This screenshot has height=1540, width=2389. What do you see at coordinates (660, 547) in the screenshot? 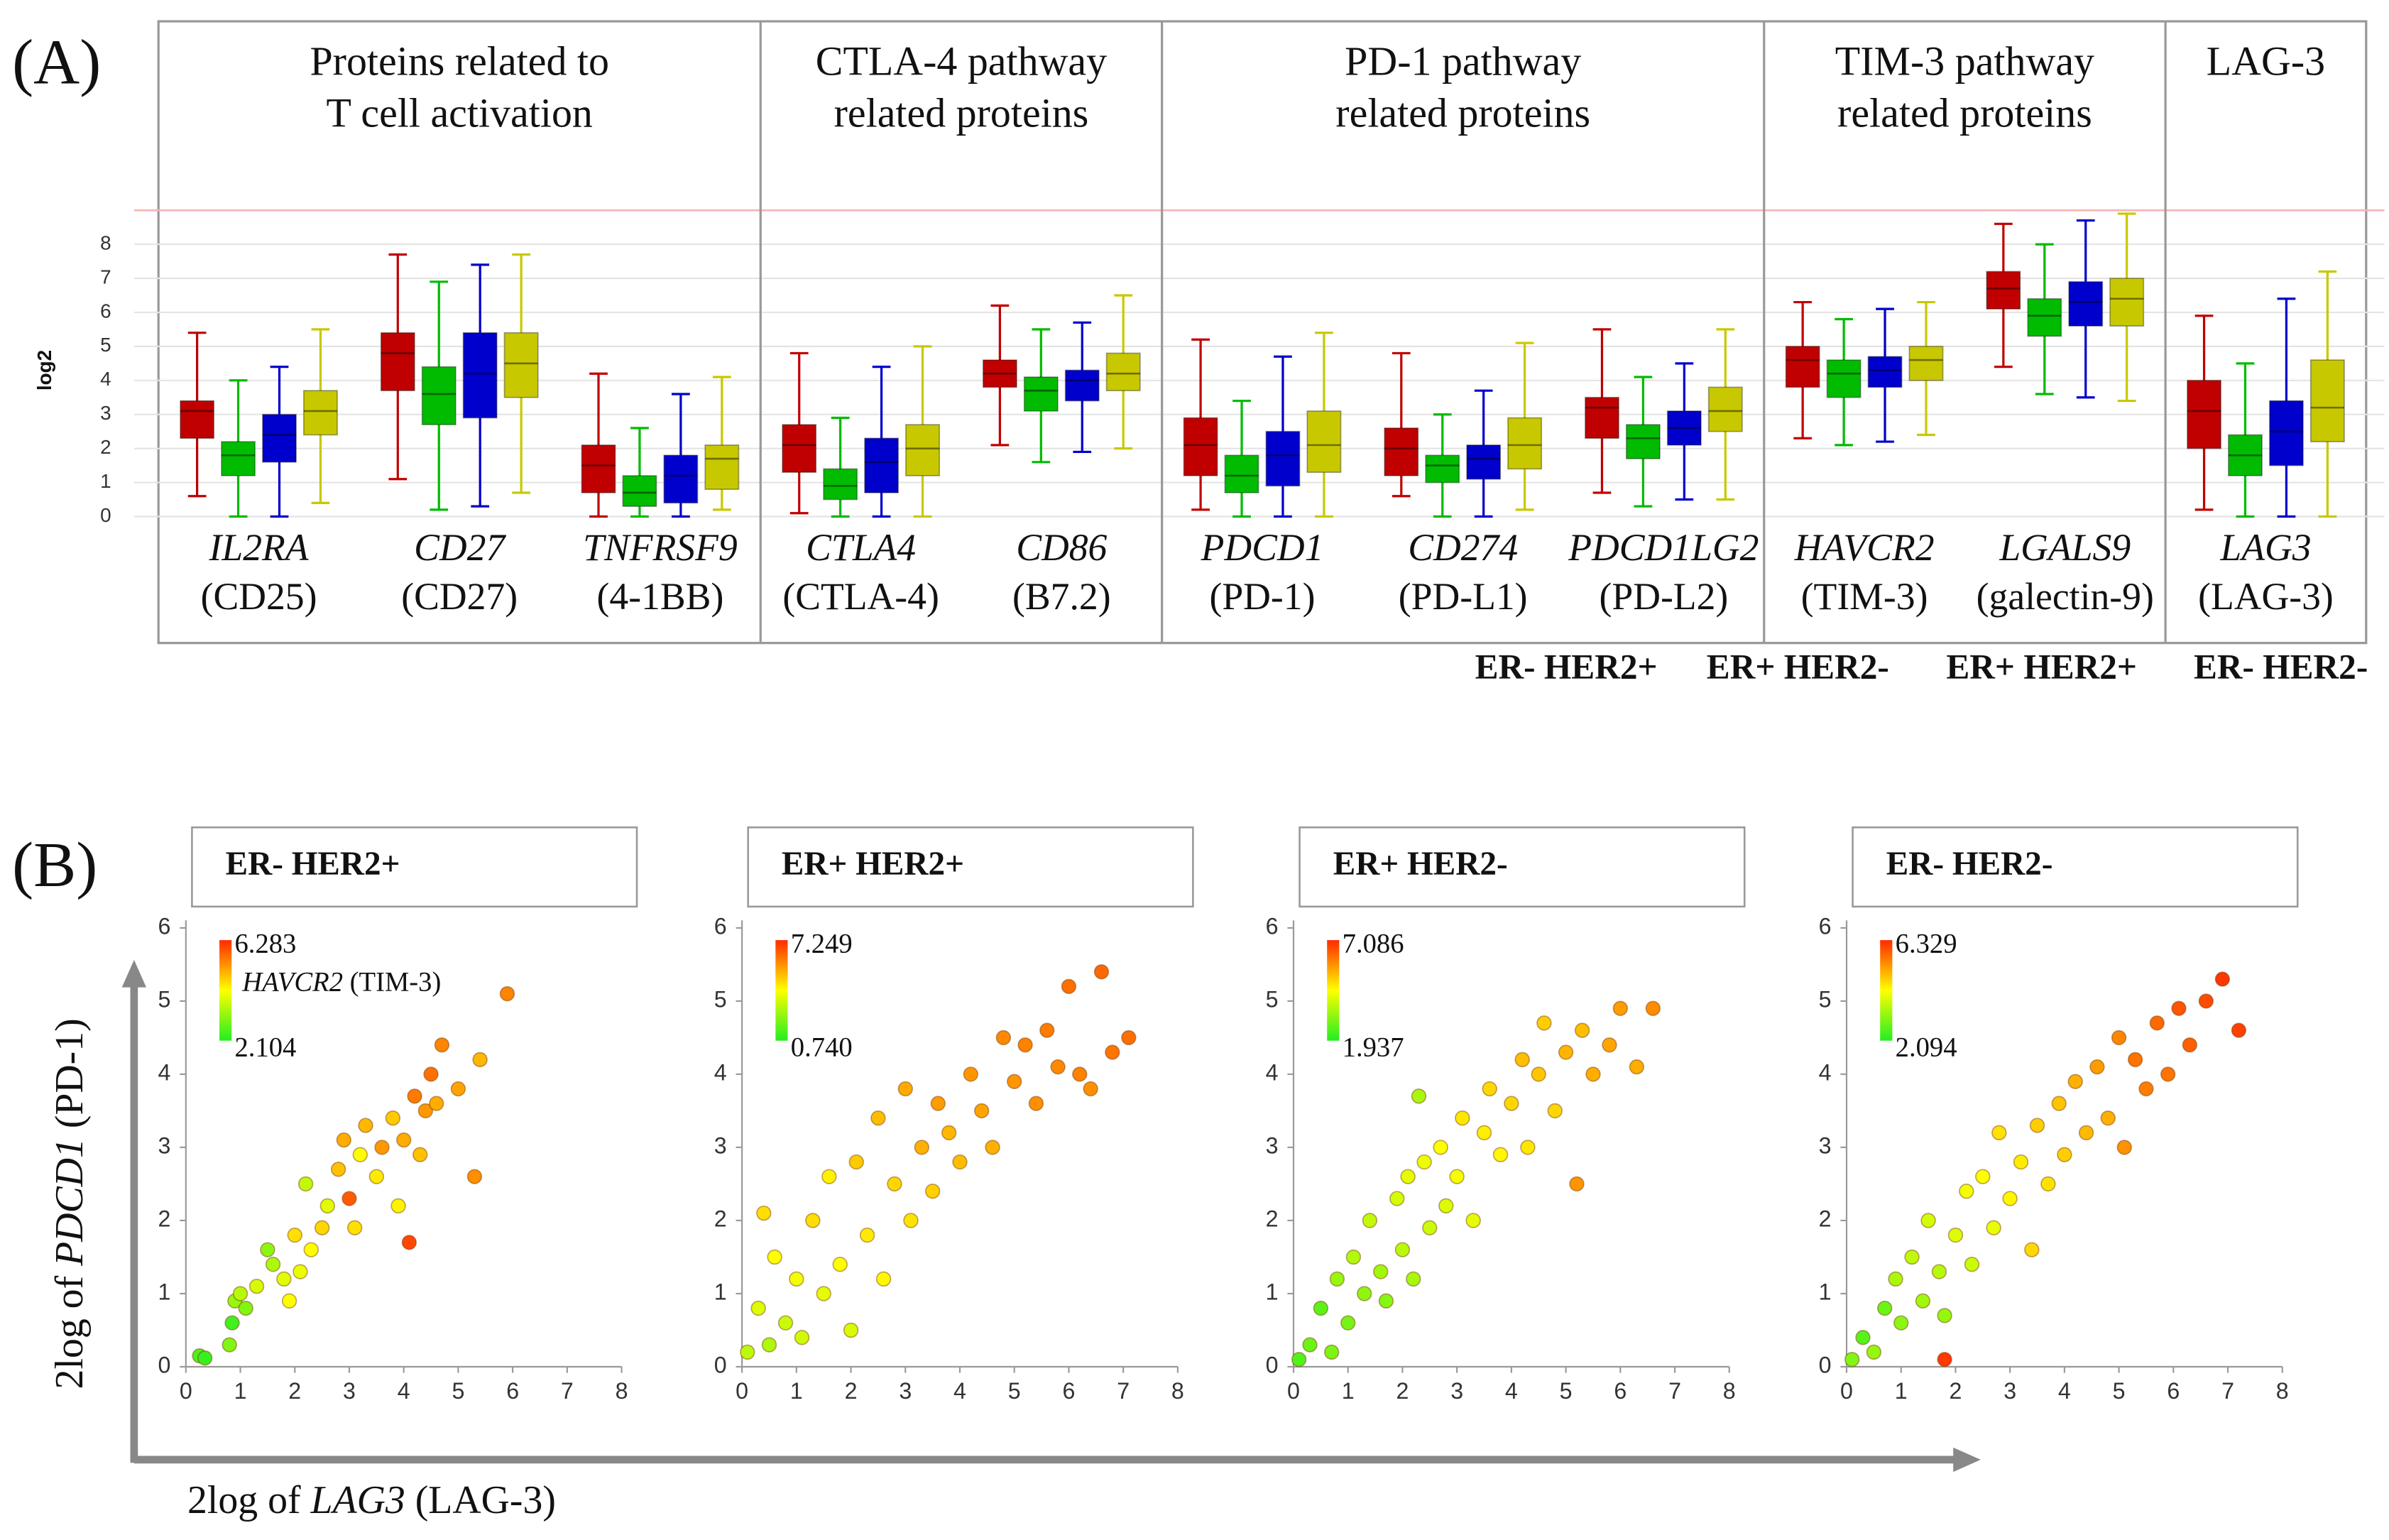
I see `gene-label: TNFRSF9` at bounding box center [660, 547].